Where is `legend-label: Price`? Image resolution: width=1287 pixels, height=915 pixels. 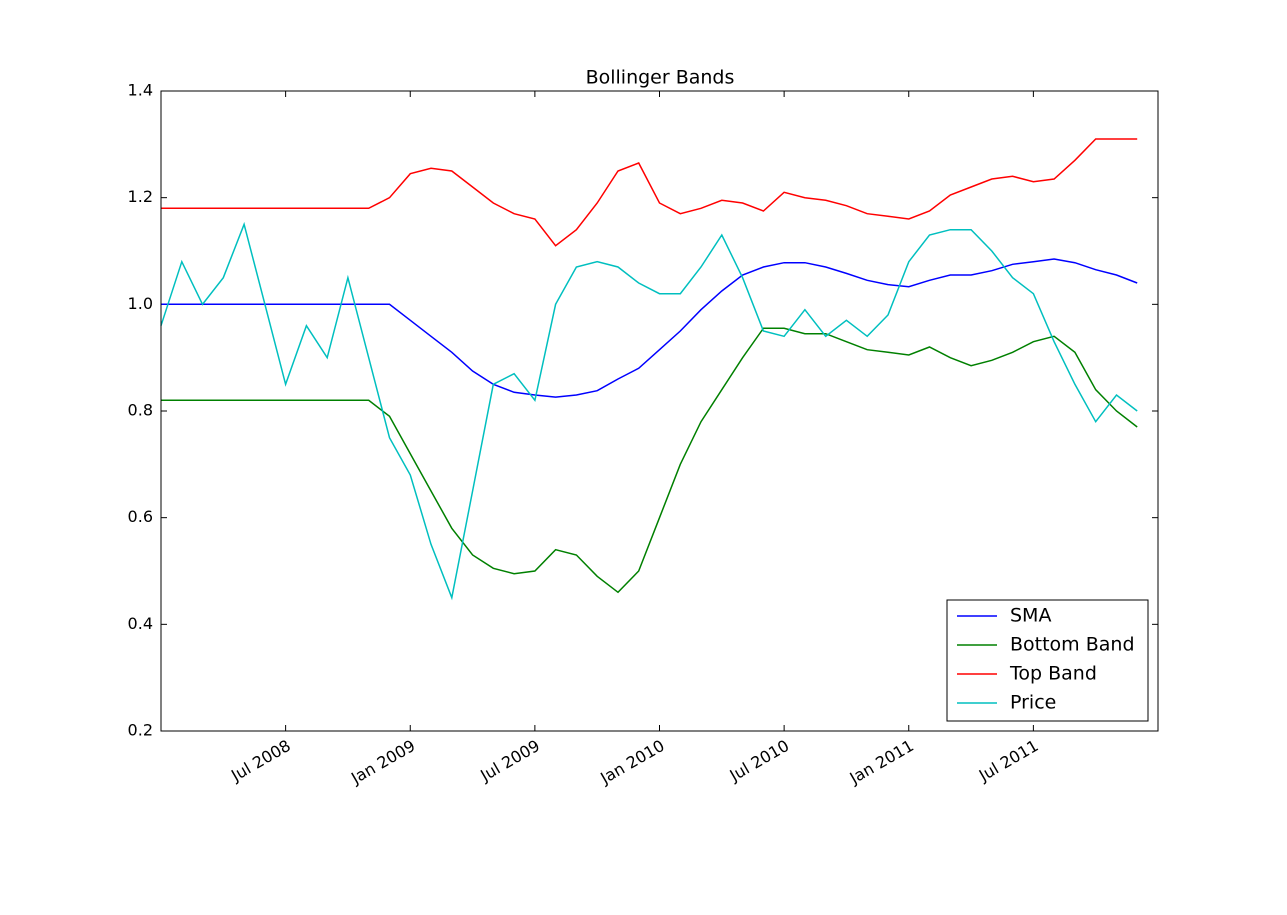
legend-label: Price is located at coordinates (1033, 703).